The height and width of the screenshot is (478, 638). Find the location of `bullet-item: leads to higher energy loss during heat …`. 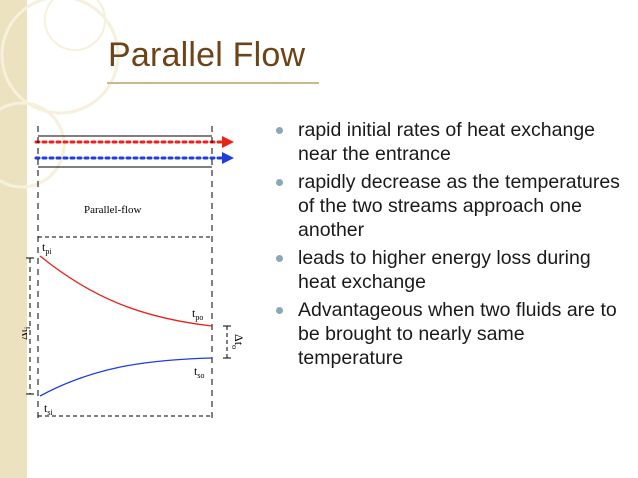

bullet-item: leads to higher energy loss during heat … is located at coordinates (451, 270).